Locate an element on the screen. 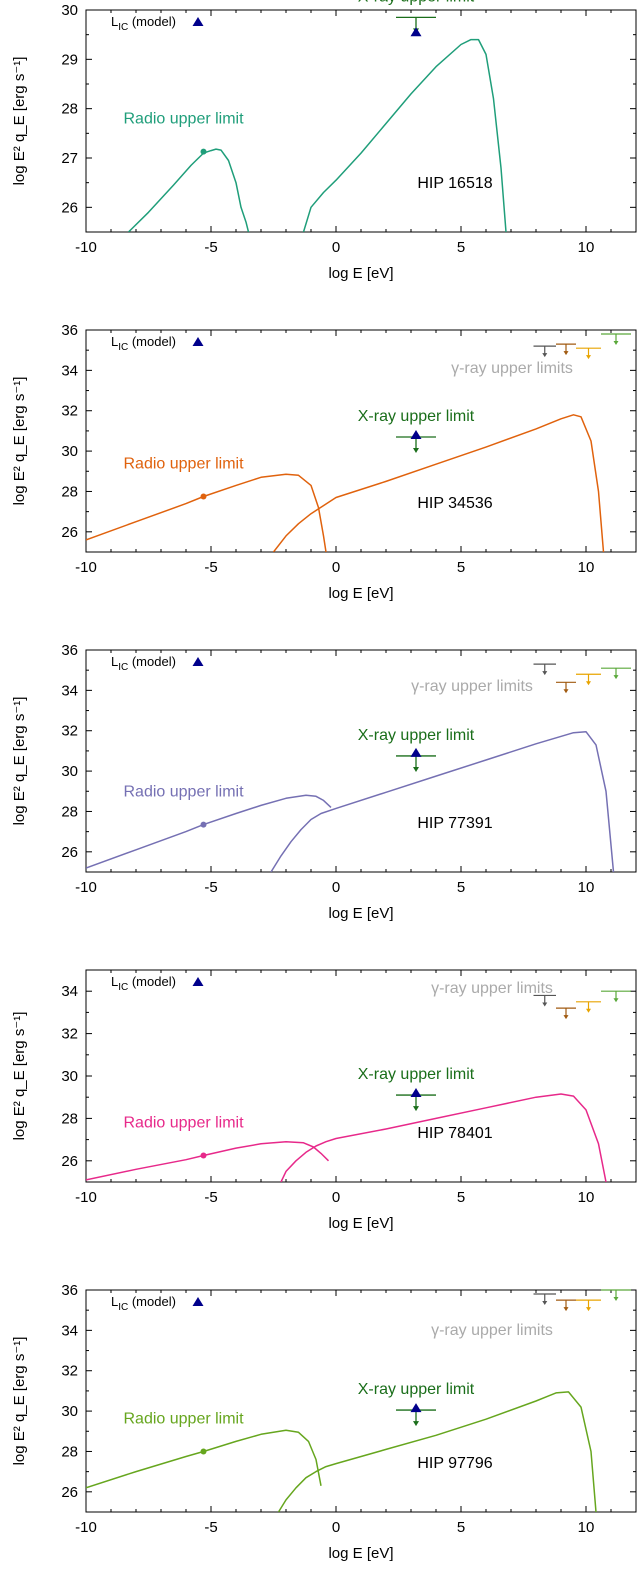 The image size is (644, 1582). xray-upper-limit-label: X-ray upper limit is located at coordinates (416, 416).